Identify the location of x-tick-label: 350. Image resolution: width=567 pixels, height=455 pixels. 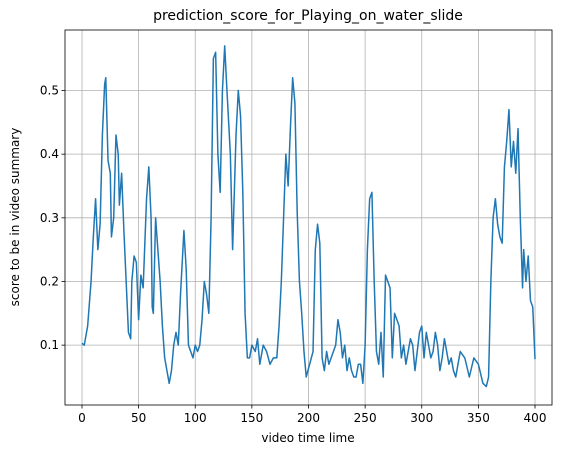
(478, 418).